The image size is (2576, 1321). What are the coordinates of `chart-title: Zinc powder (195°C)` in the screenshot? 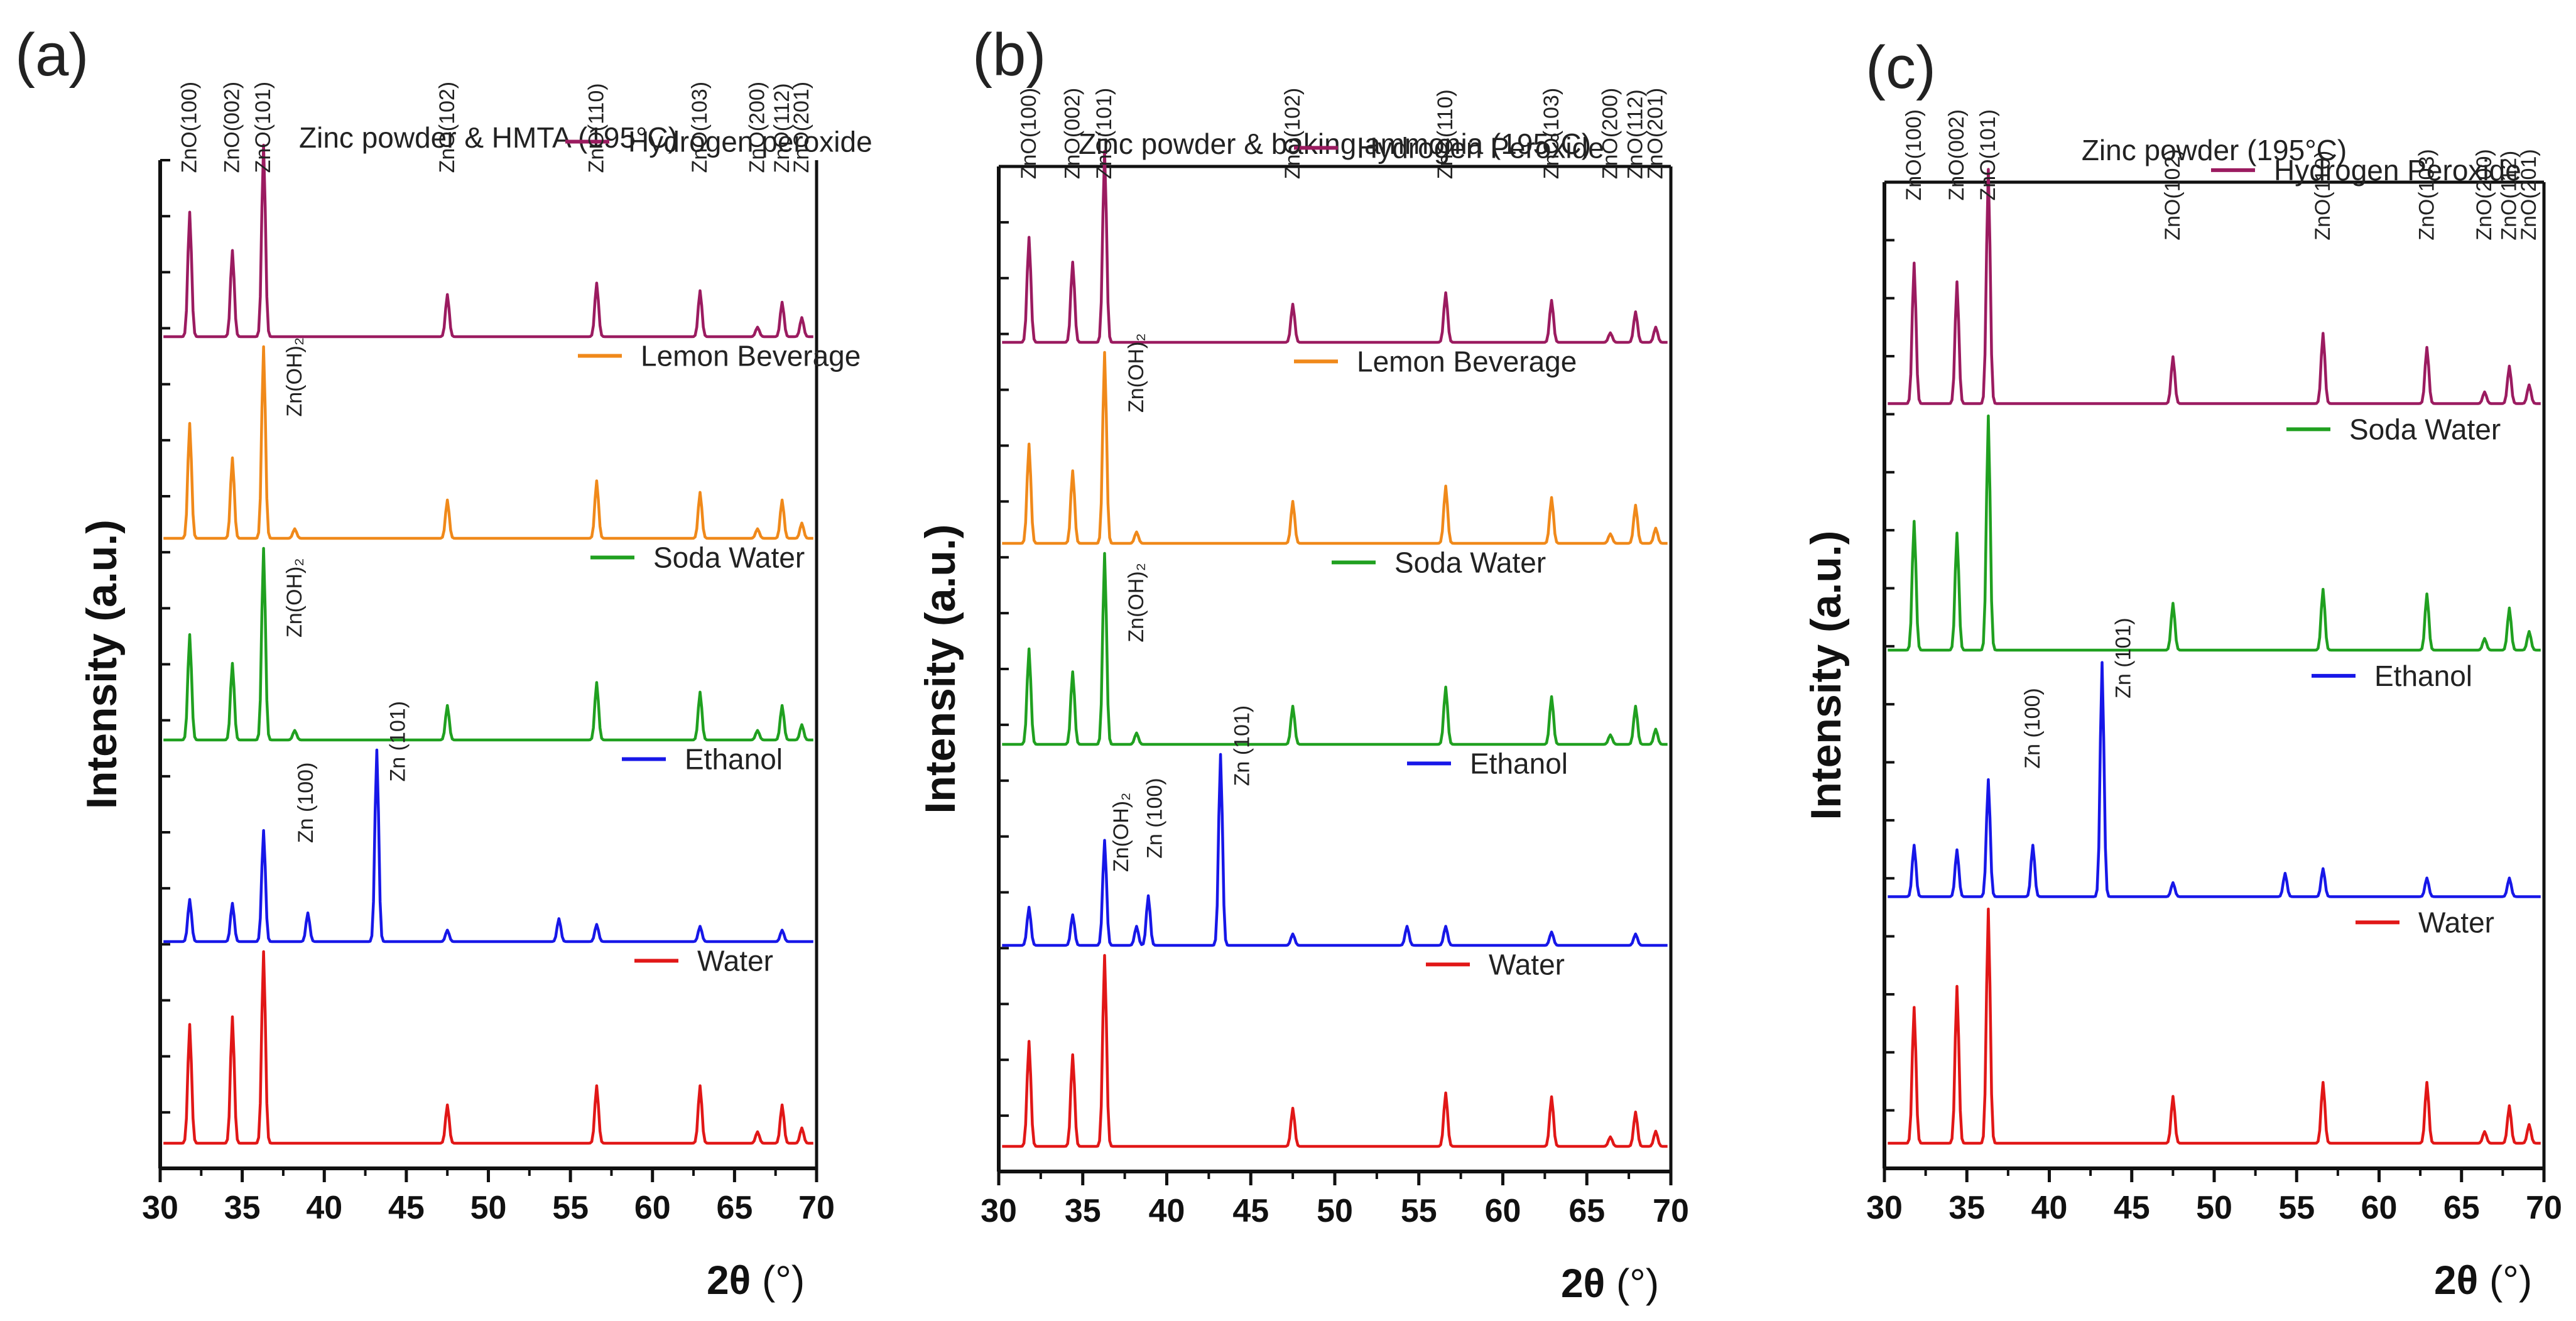 It's located at (2214, 150).